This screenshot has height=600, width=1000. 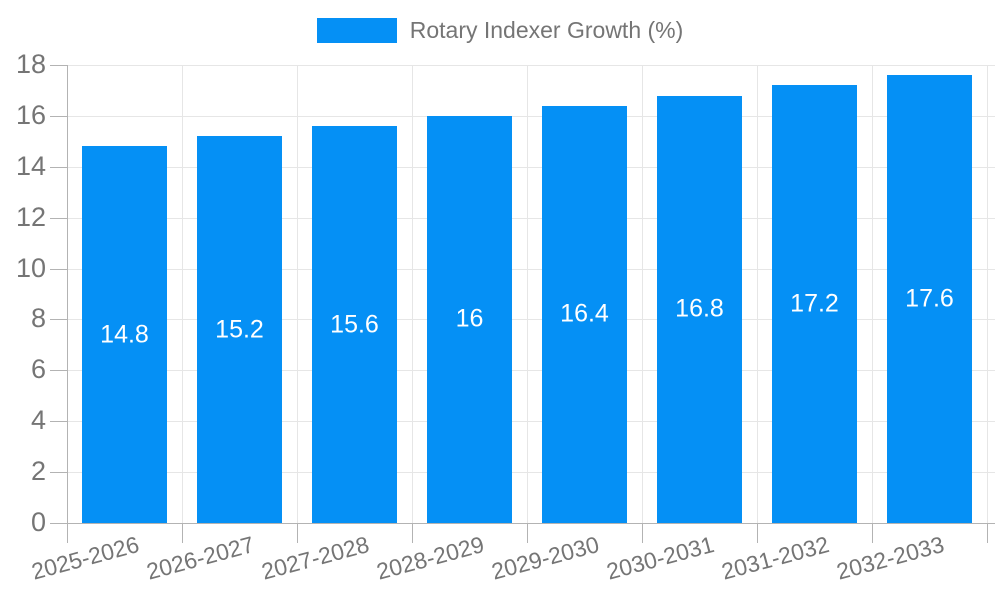 I want to click on y-tick-label: 16, so click(x=30, y=114).